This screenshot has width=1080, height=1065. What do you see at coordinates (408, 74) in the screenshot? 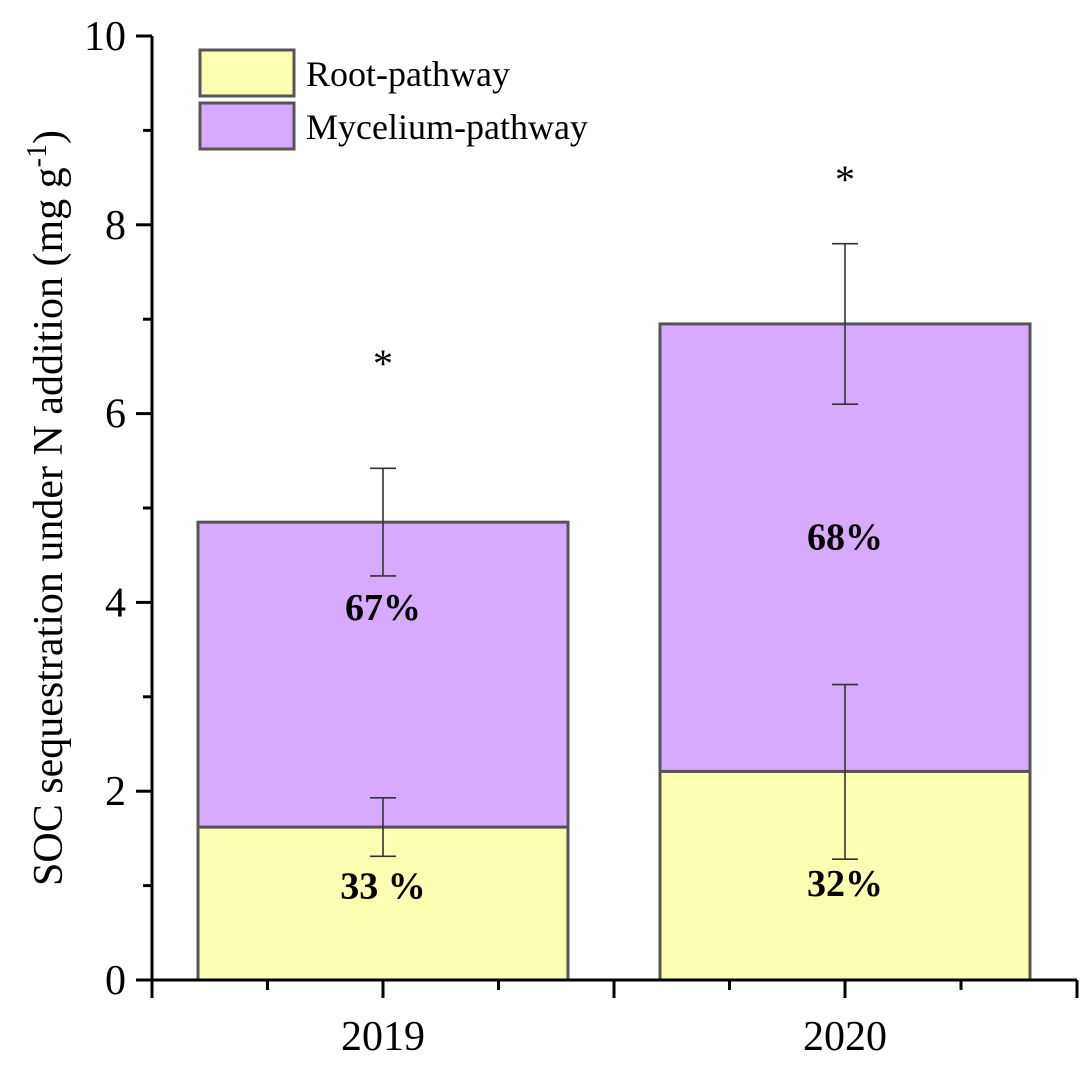
I see `legend-label-root-pathway: Root-pathway` at bounding box center [408, 74].